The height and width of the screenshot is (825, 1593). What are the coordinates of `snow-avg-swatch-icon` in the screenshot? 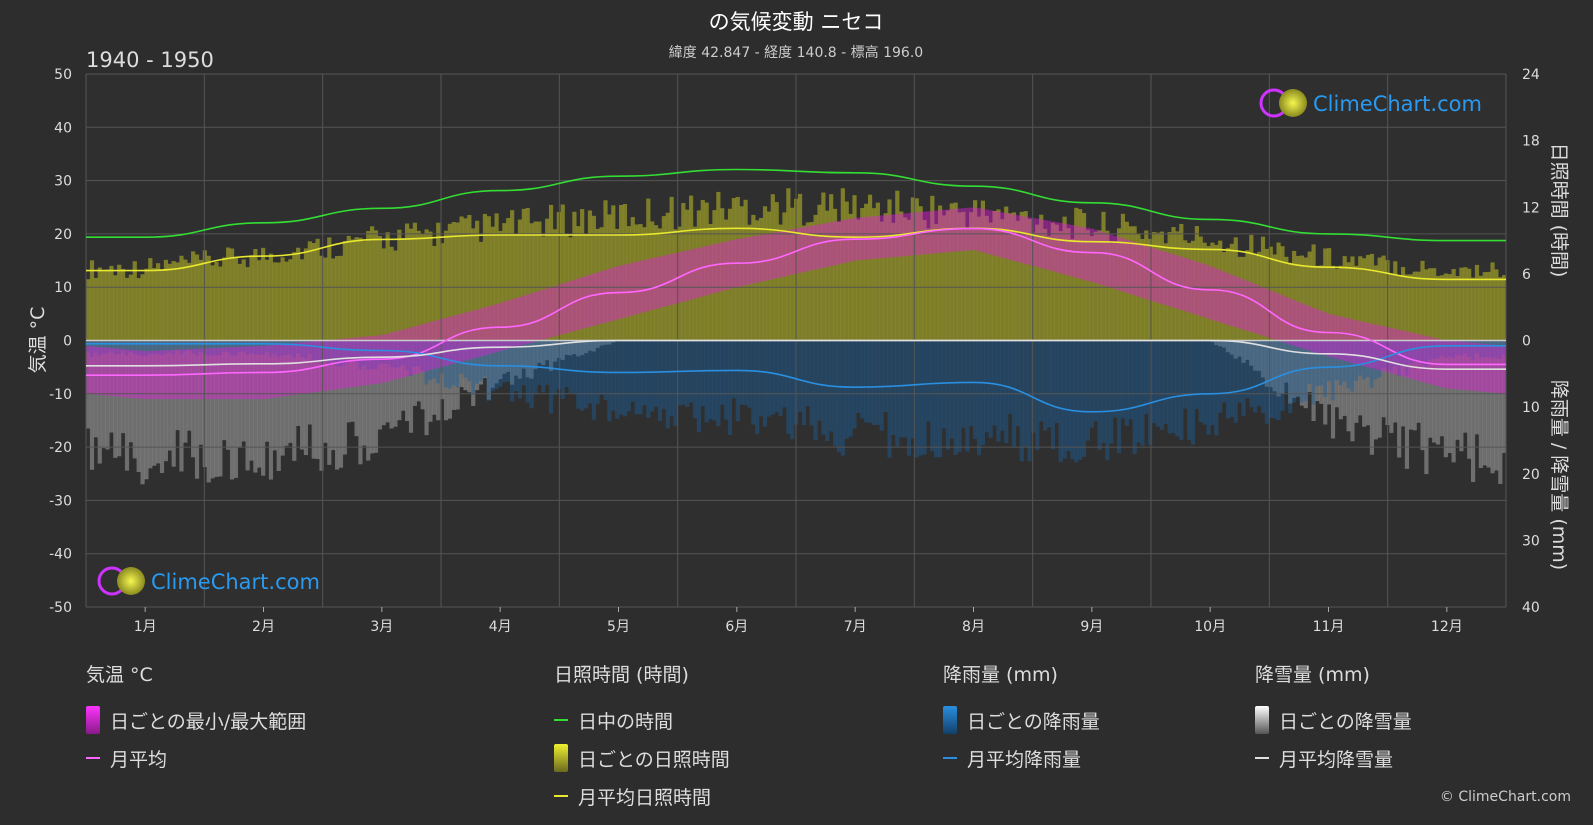 It's located at (1262, 758).